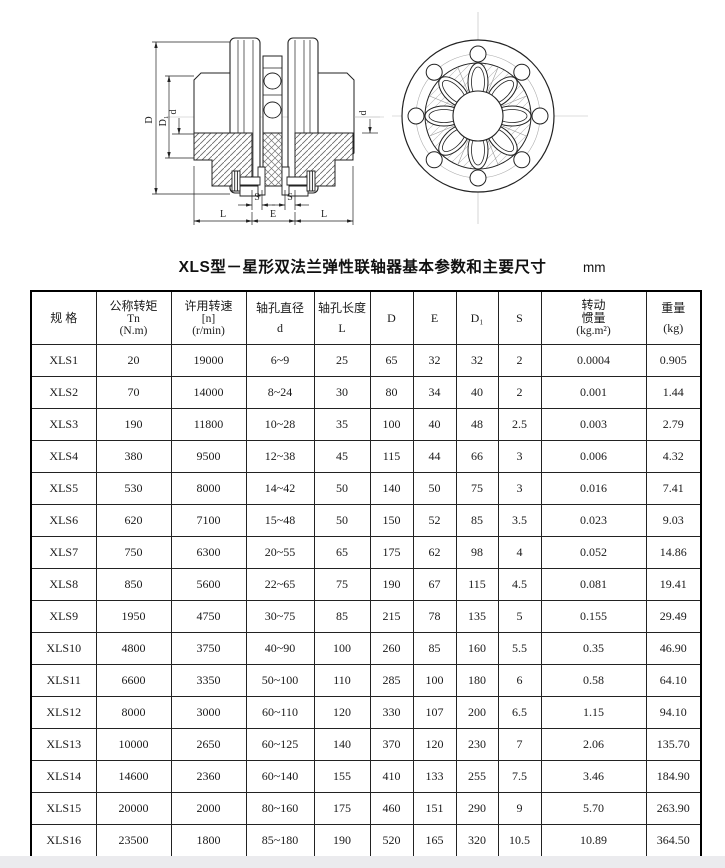 The image size is (725, 868). Describe the element at coordinates (519, 744) in the screenshot. I see `table-cell: 7` at that location.